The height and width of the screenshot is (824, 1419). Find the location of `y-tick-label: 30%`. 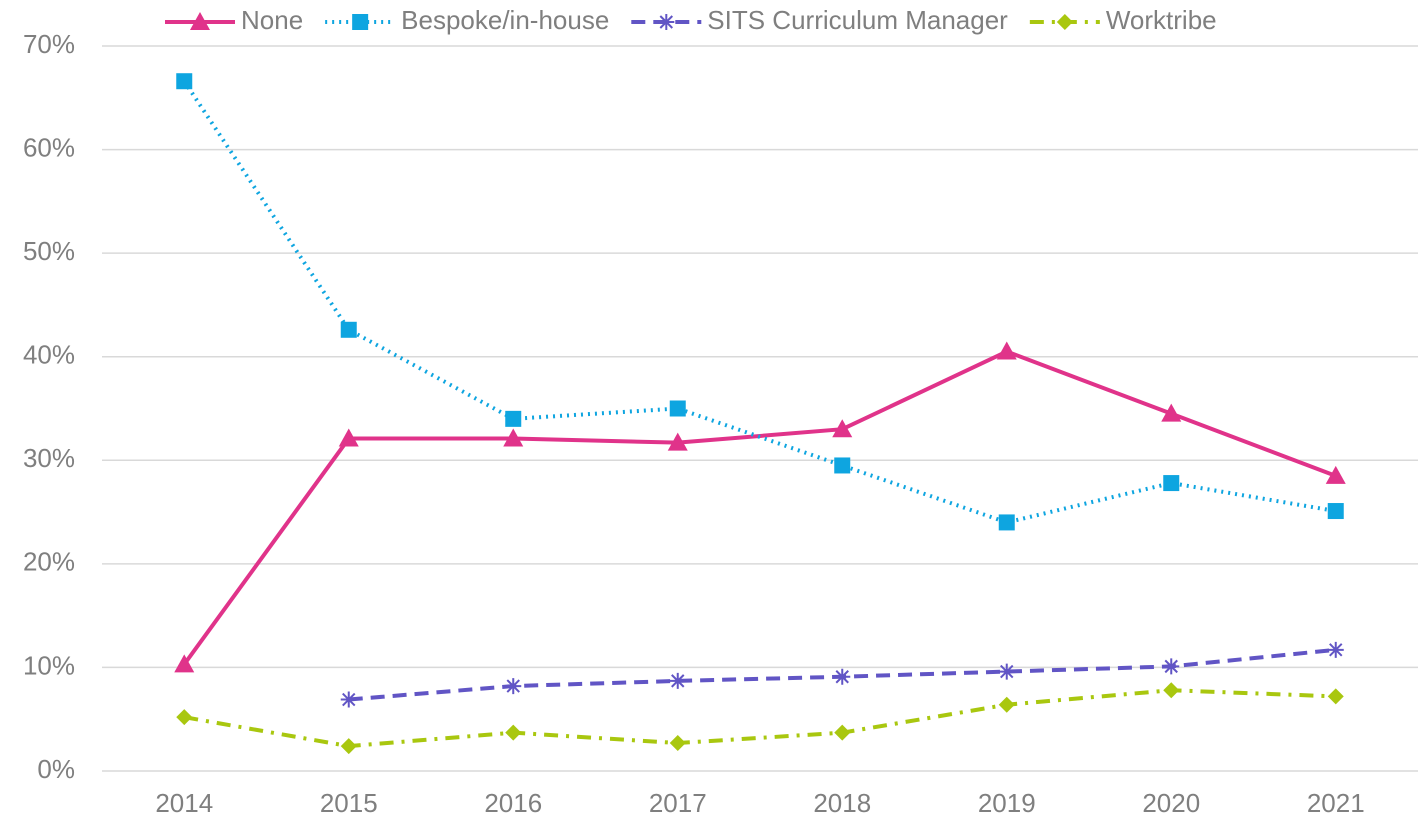

y-tick-label: 30% is located at coordinates (49, 458).